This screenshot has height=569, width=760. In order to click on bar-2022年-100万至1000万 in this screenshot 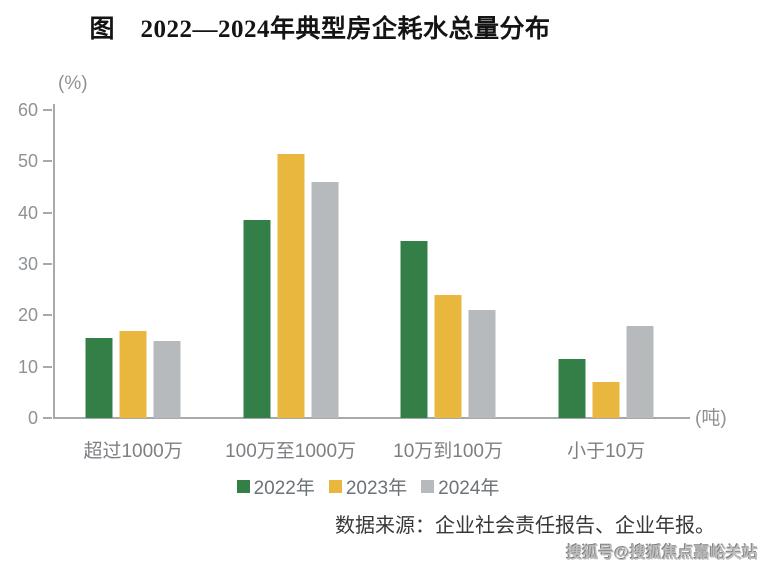, I will do `click(257, 319)`.